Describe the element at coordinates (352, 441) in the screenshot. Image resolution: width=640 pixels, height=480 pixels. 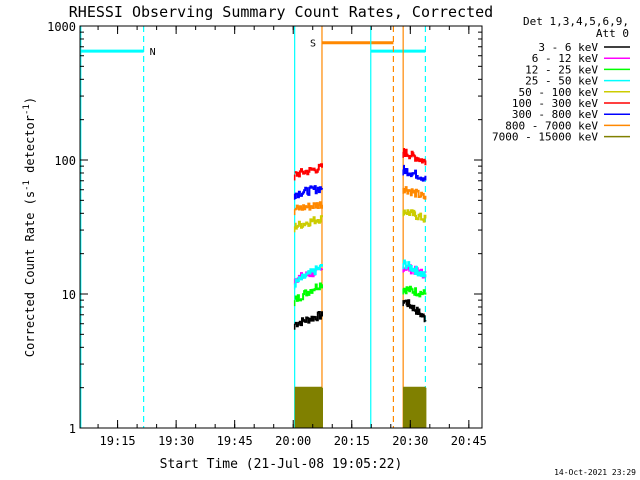
I see `x-tick-label: 20:15` at that location.